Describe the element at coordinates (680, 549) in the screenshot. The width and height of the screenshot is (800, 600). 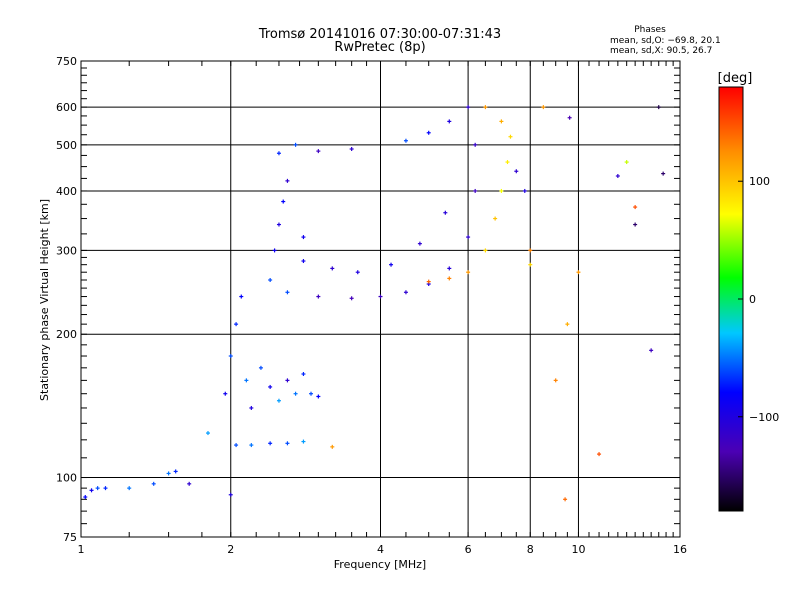
I see `x-tick-label: 16` at that location.